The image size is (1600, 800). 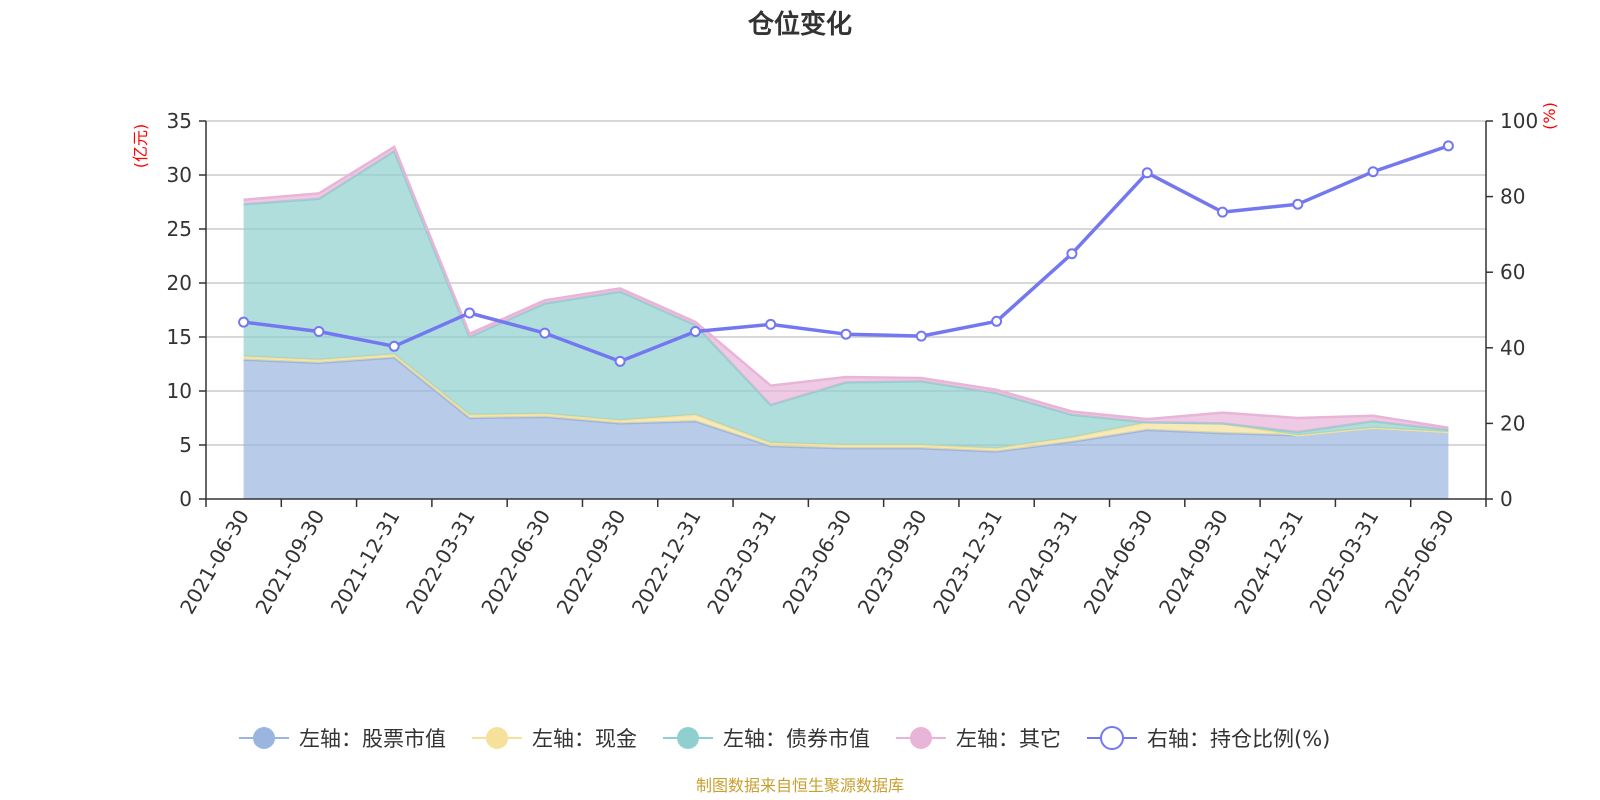 I want to click on x-tick-label: 2023-06-30, so click(x=816, y=562).